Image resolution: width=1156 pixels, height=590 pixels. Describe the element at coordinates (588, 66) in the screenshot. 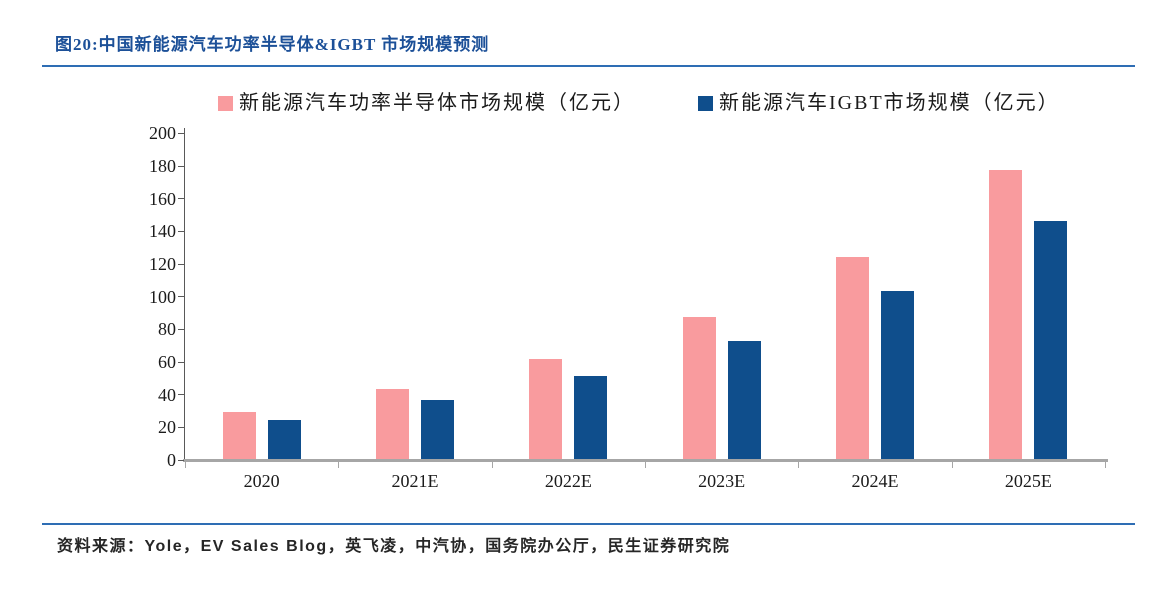

I see `title-divider` at that location.